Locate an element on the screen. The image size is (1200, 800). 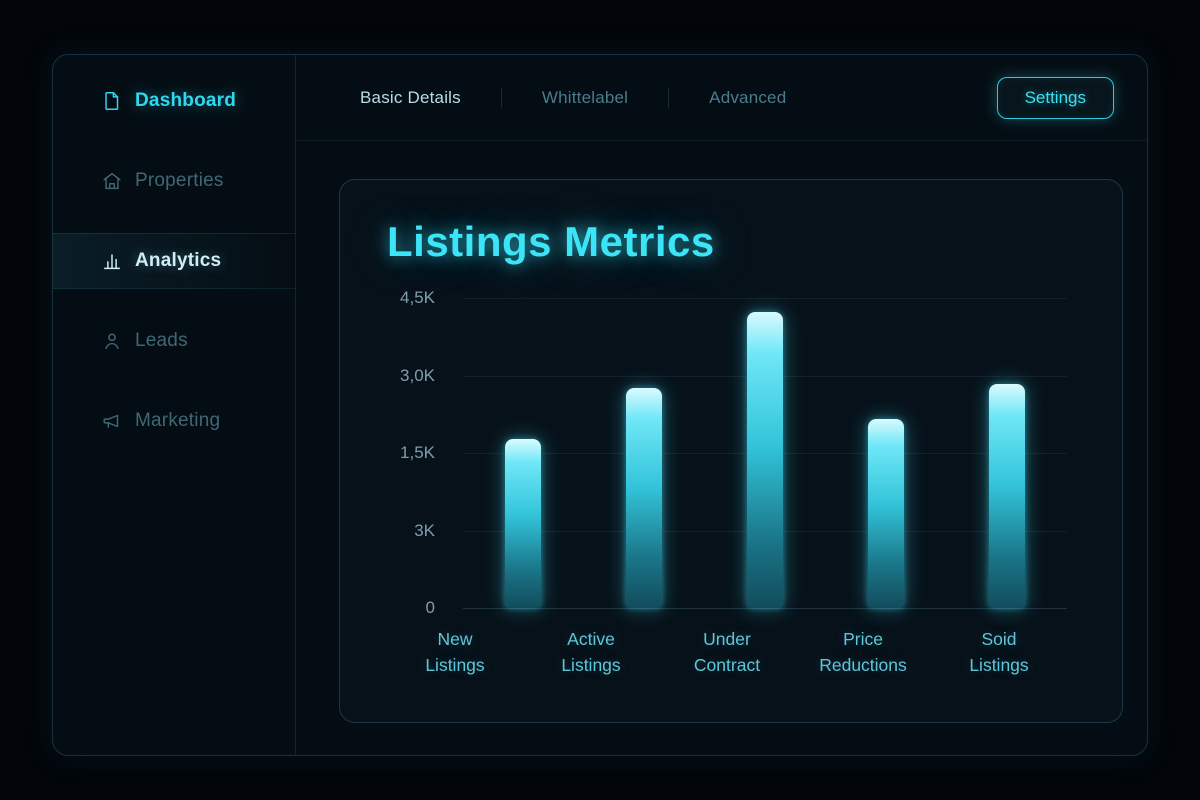
y-tick: 4,5K is located at coordinates (417, 297).